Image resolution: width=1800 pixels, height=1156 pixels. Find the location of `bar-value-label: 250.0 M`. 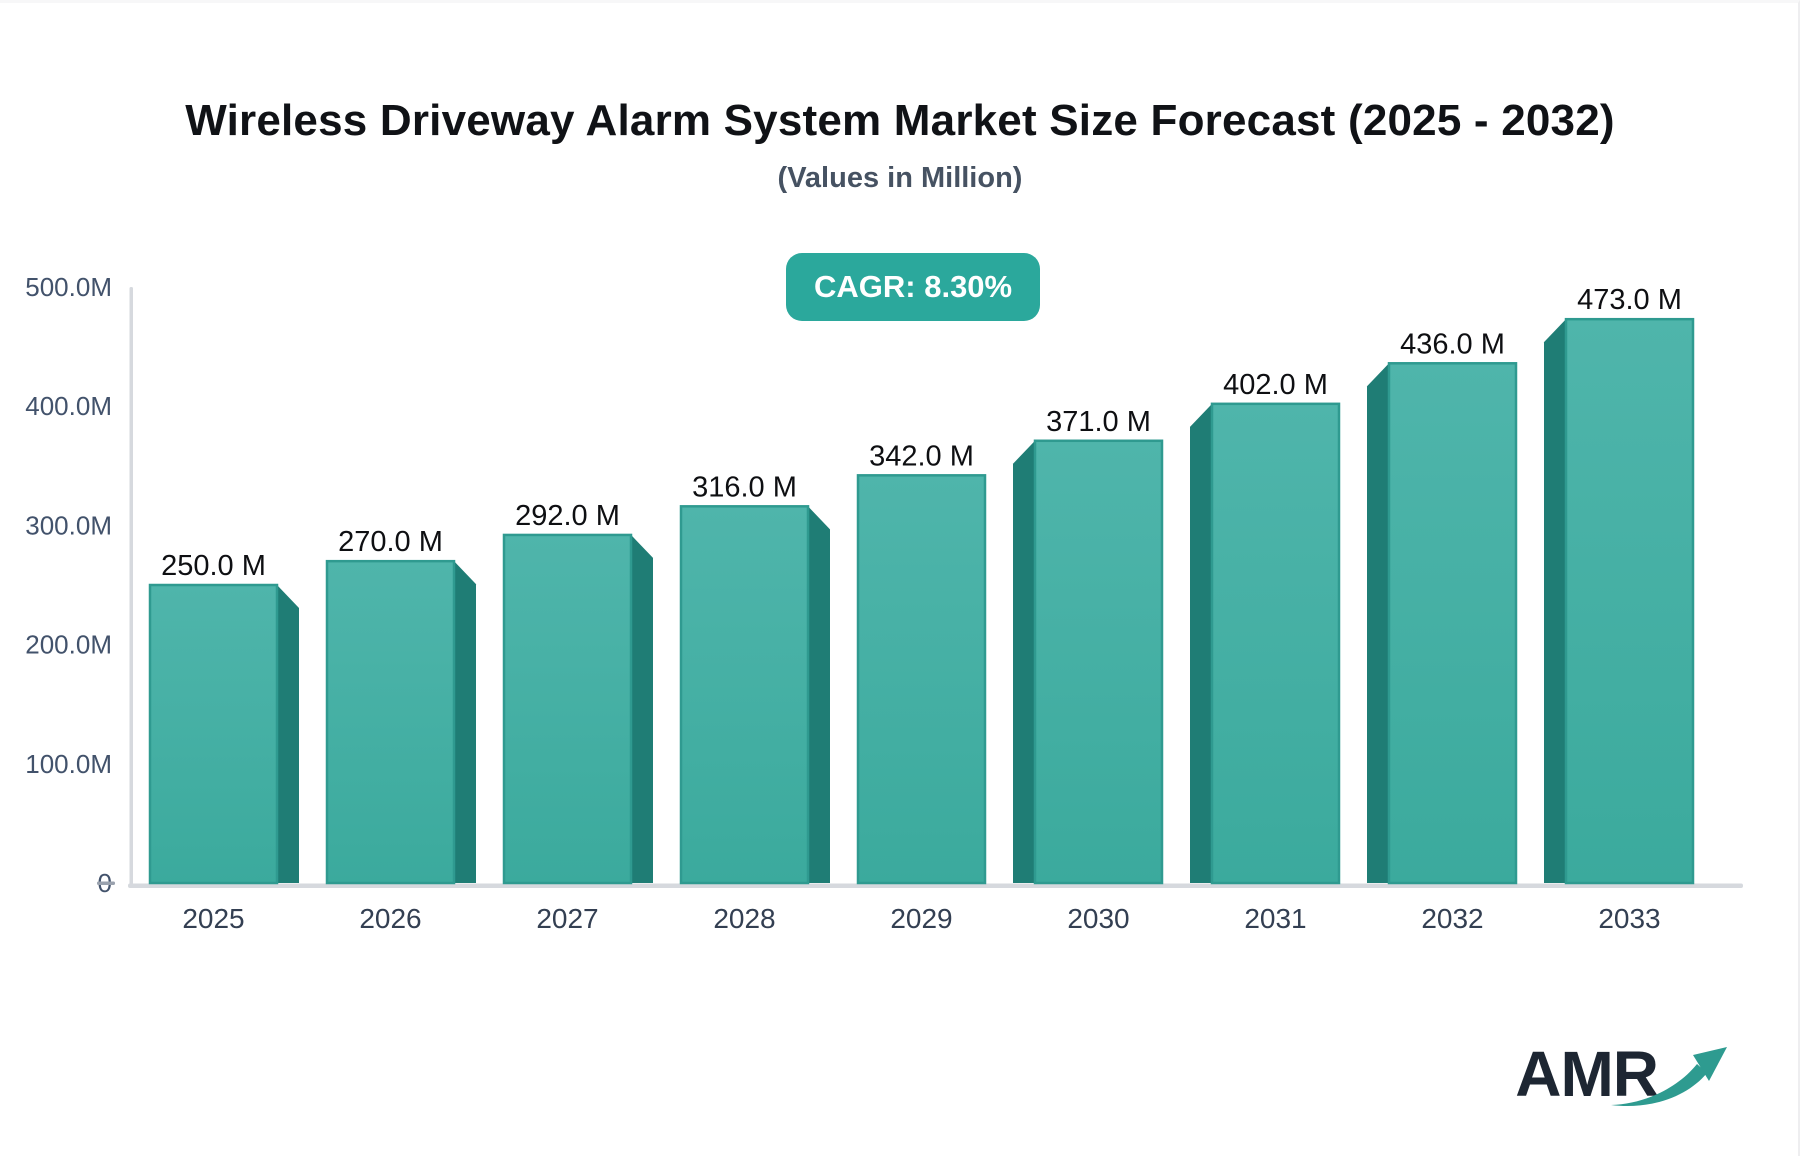

bar-value-label: 250.0 M is located at coordinates (213, 566).